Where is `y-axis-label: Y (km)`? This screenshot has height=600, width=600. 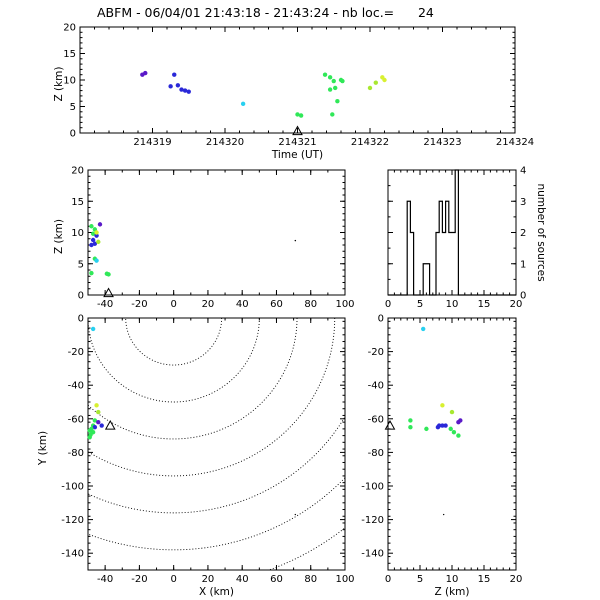 y-axis-label: Y (km) is located at coordinates (43, 448).